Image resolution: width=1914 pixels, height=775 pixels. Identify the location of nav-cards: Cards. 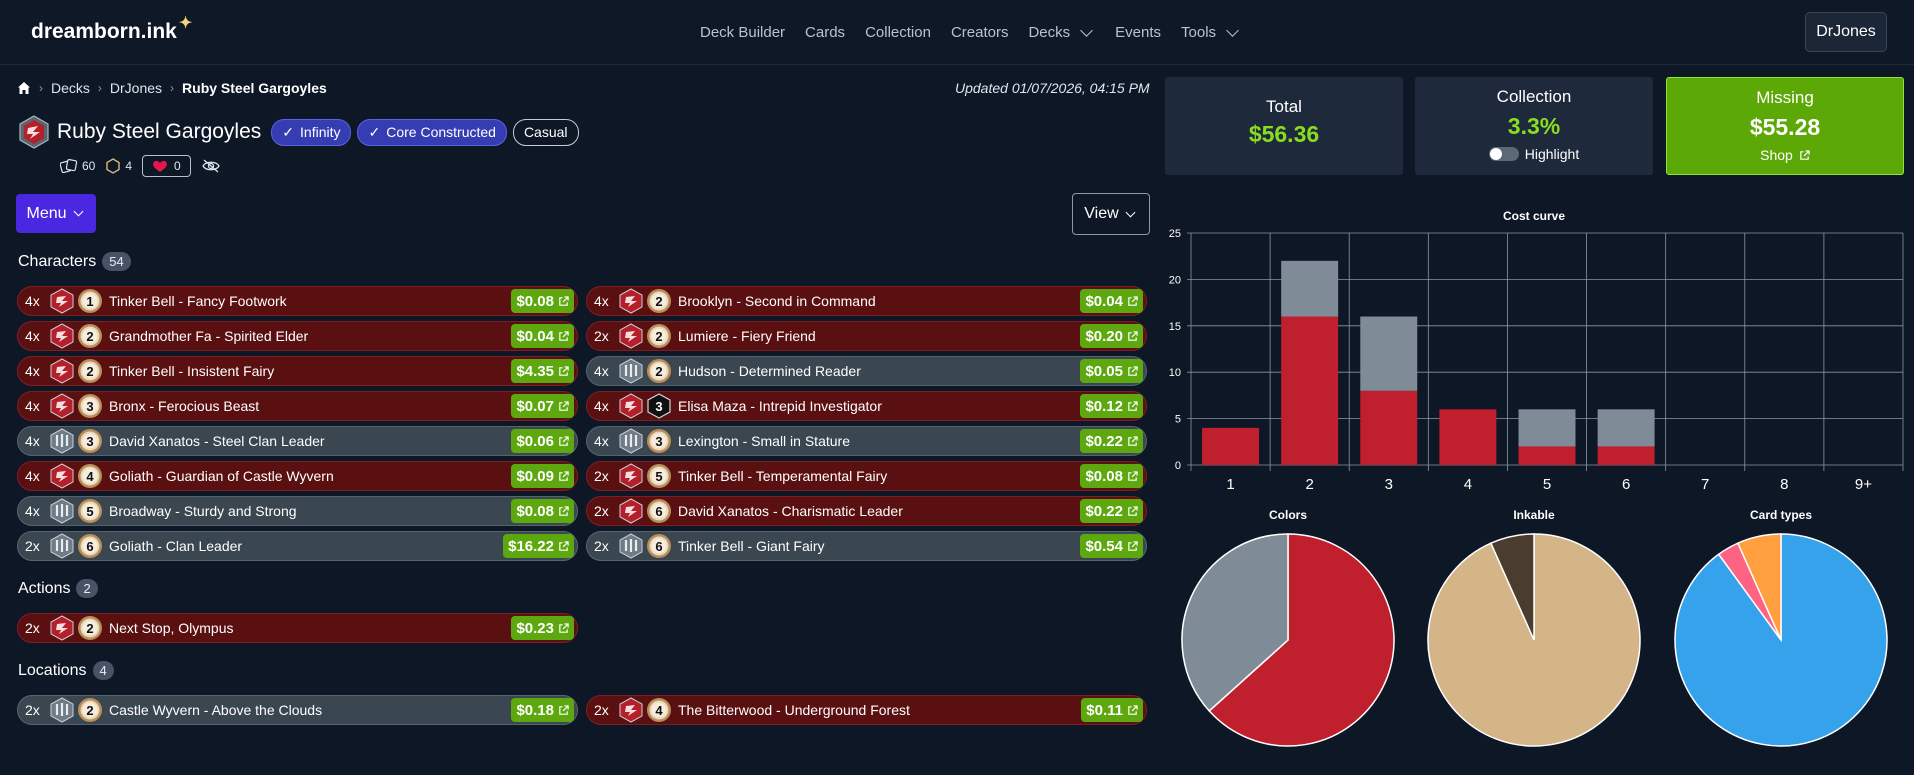
(825, 32).